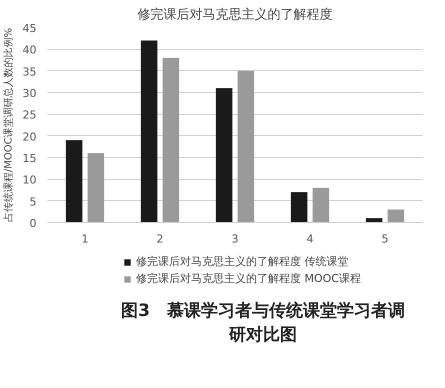 Image resolution: width=445 pixels, height=388 pixels. What do you see at coordinates (29, 115) in the screenshot?
I see `y-tick-label: 25` at bounding box center [29, 115].